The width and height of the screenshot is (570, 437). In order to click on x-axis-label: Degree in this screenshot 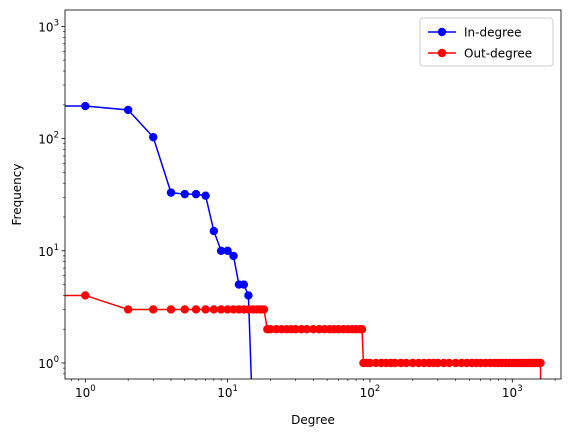, I will do `click(313, 420)`.